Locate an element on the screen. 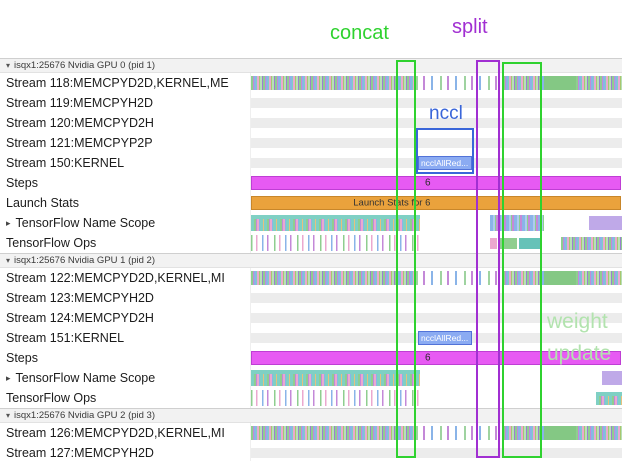 The width and height of the screenshot is (622, 461). row-label: TensorFlow Ops is located at coordinates (125, 398).